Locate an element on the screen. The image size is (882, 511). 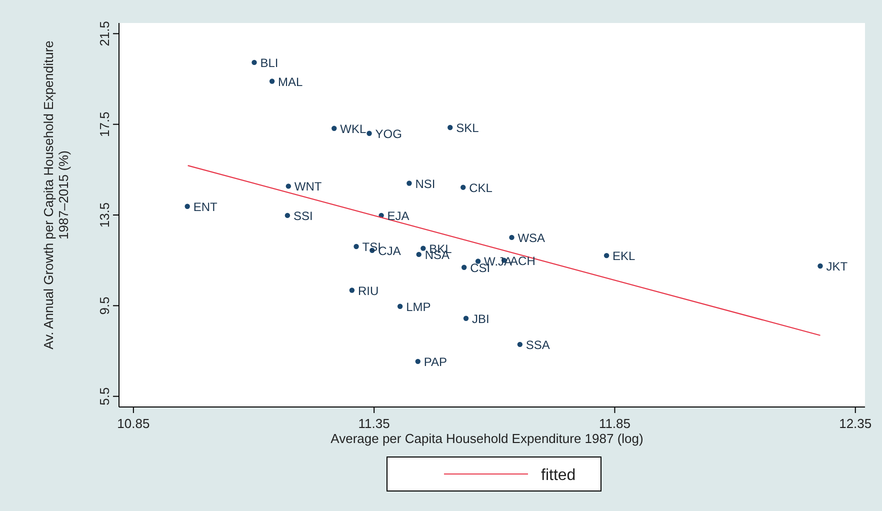
annotation: WSA is located at coordinates (532, 237).